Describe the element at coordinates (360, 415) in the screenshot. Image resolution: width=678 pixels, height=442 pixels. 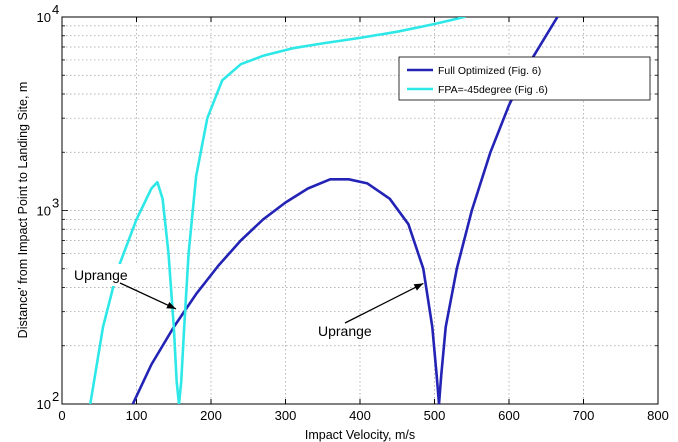
I see `x-tick-label: 400` at that location.